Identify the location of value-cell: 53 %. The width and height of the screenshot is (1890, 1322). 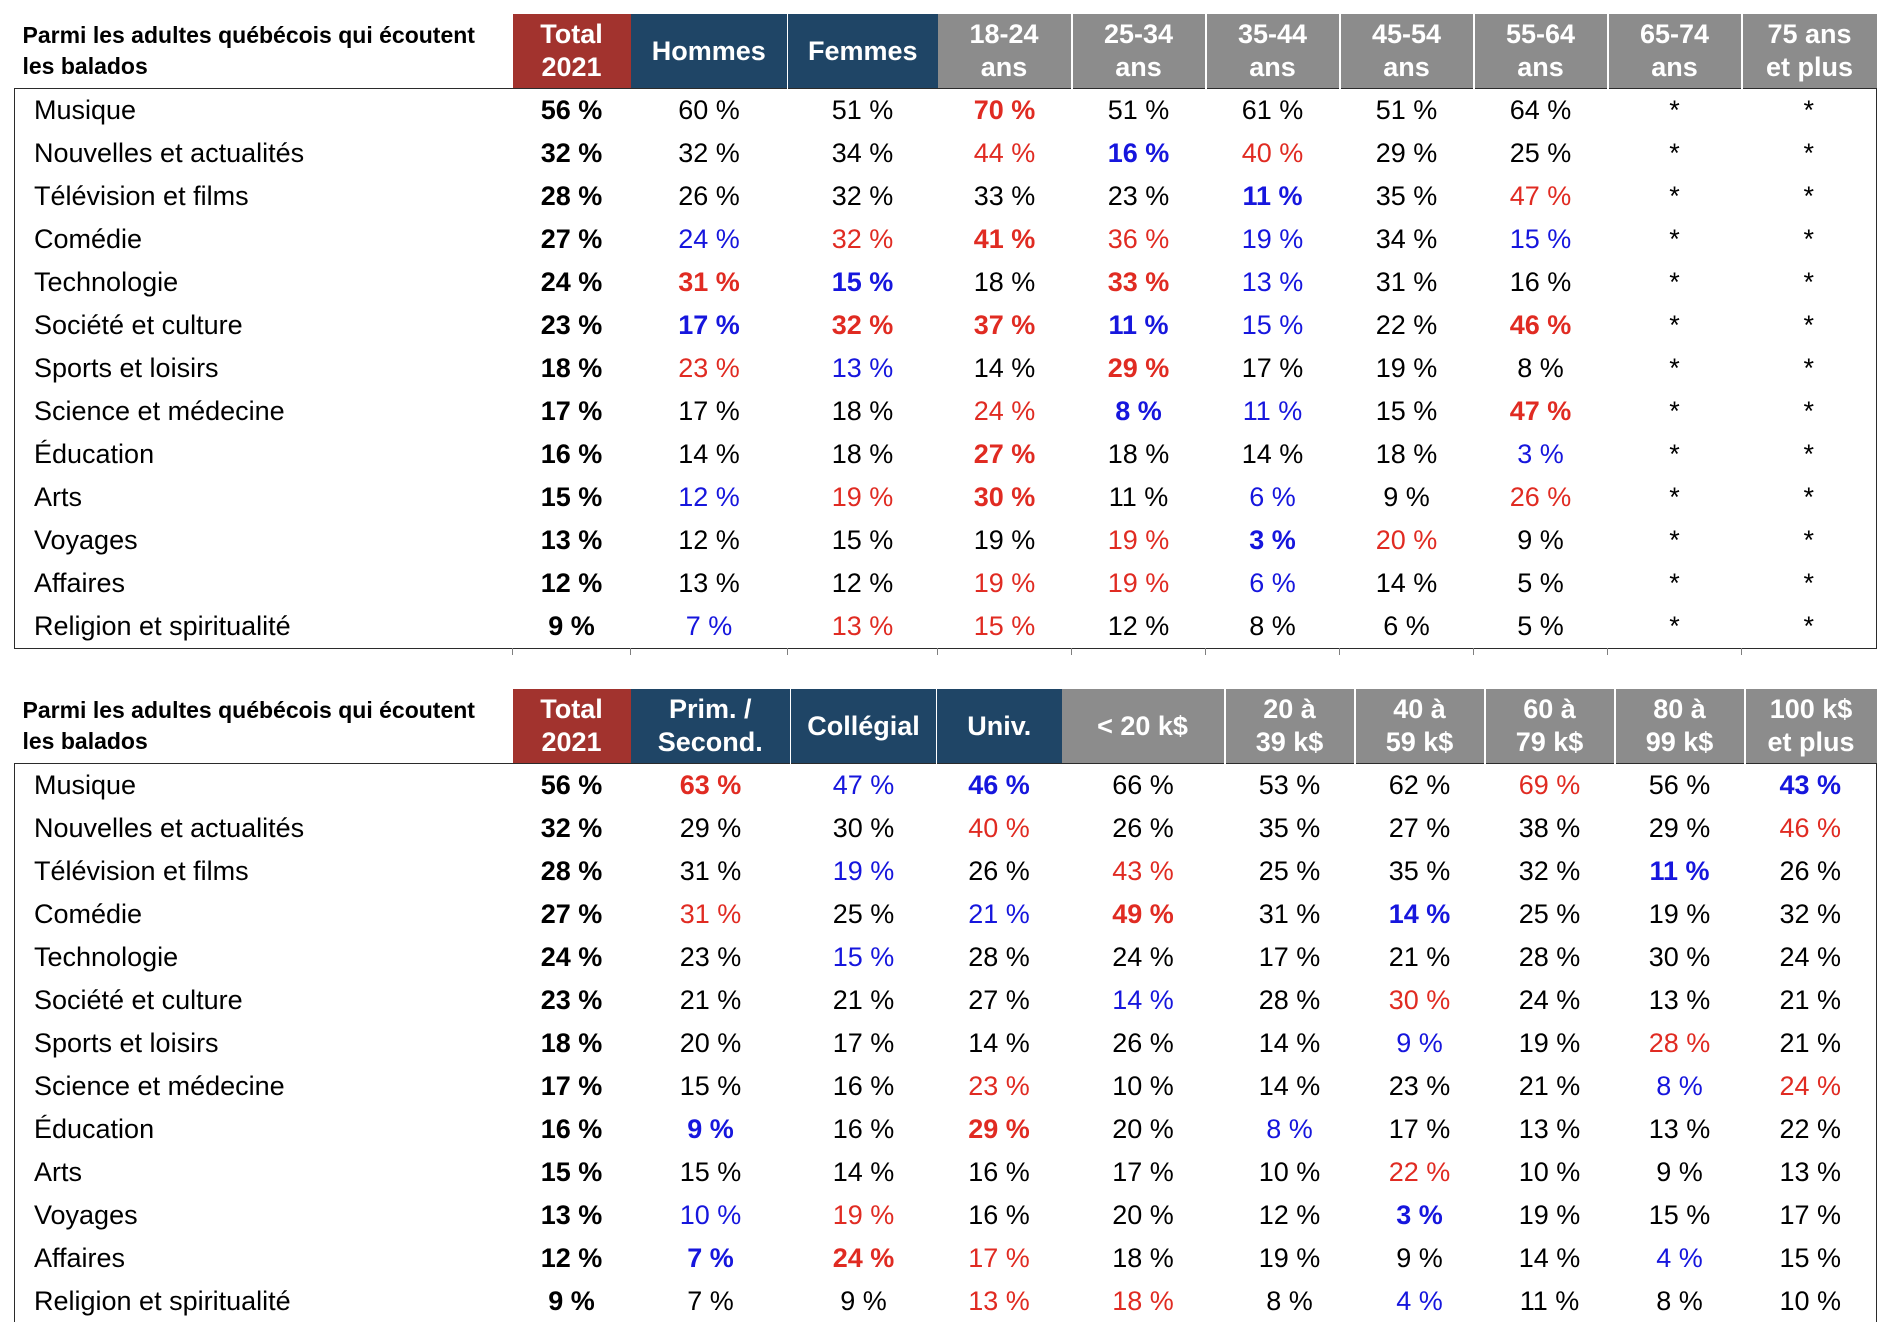
(1289, 785).